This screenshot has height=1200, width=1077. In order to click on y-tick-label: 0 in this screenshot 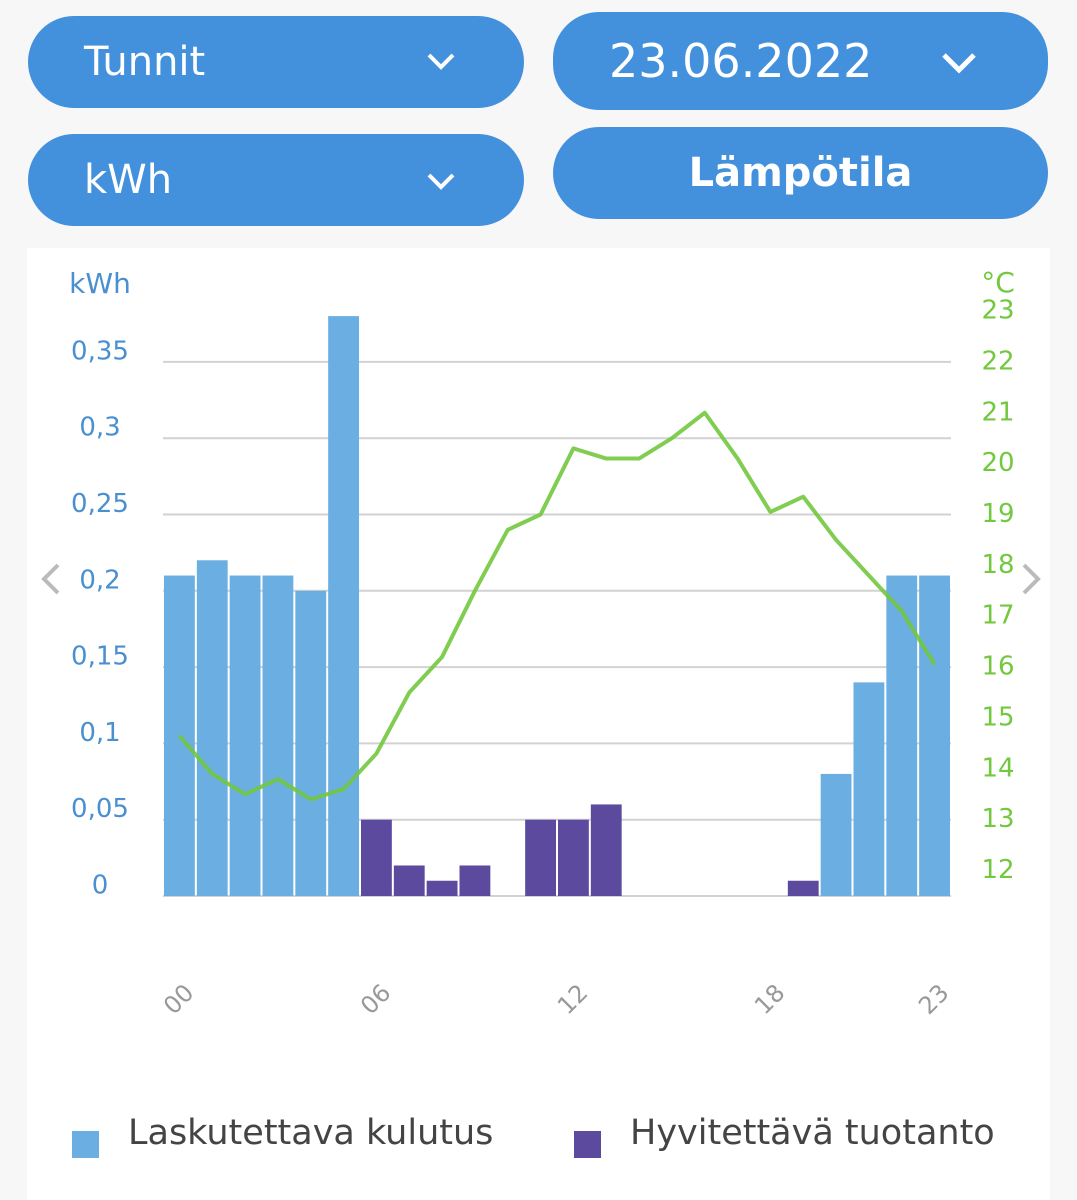, I will do `click(100, 886)`.